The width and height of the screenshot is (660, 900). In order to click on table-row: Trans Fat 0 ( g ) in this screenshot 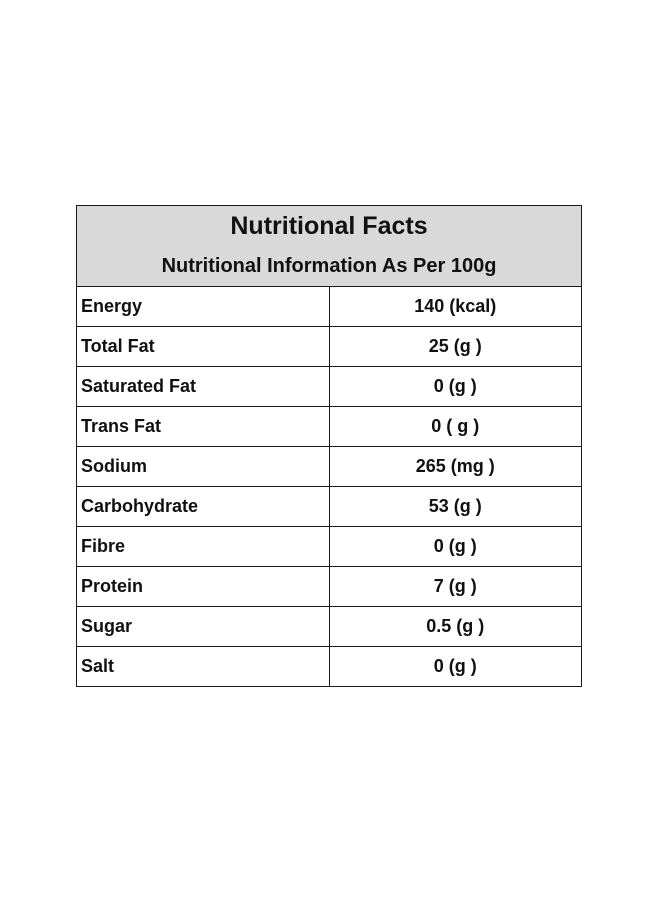, I will do `click(329, 426)`.